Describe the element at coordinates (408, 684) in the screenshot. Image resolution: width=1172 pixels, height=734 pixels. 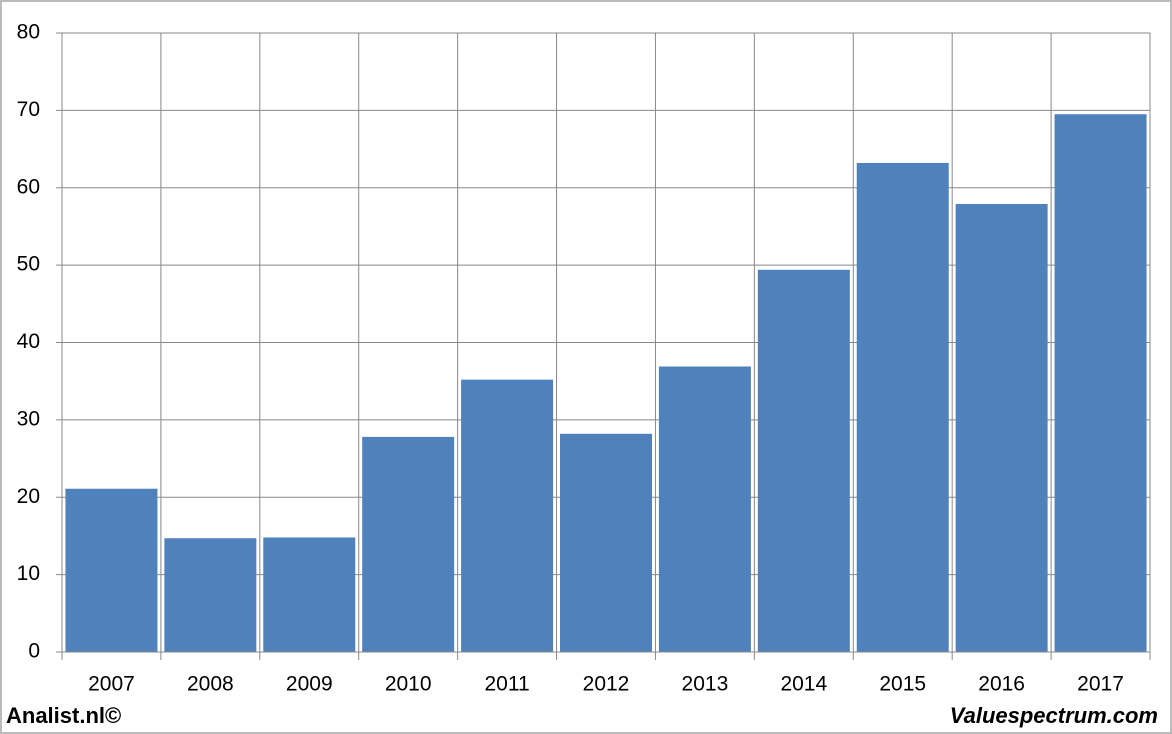
I see `x-tick-label: 2010` at that location.